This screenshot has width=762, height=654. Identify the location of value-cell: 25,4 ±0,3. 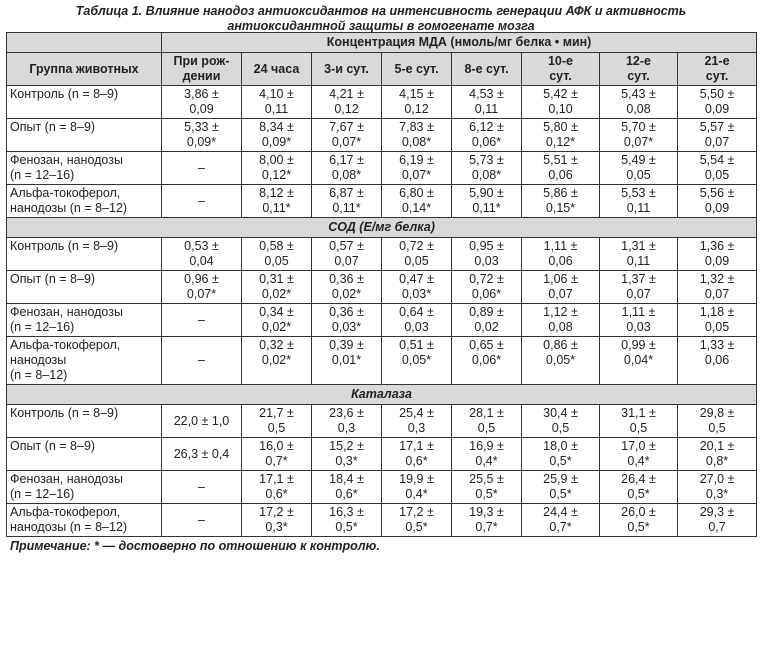
(416, 421).